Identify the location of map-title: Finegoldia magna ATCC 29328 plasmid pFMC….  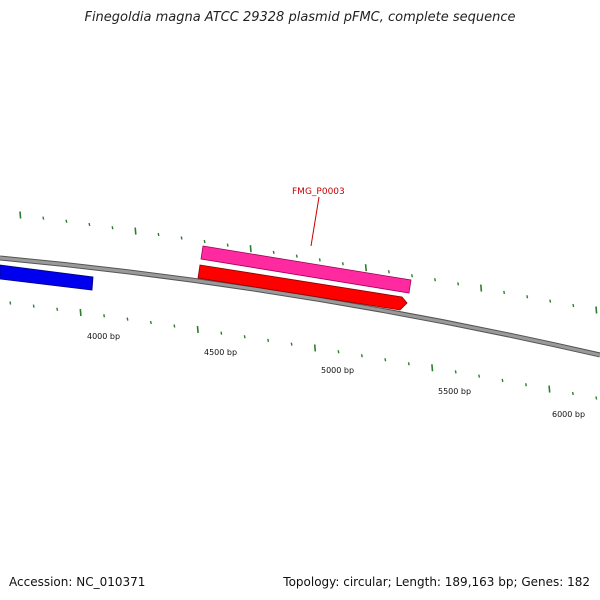
(300, 17).